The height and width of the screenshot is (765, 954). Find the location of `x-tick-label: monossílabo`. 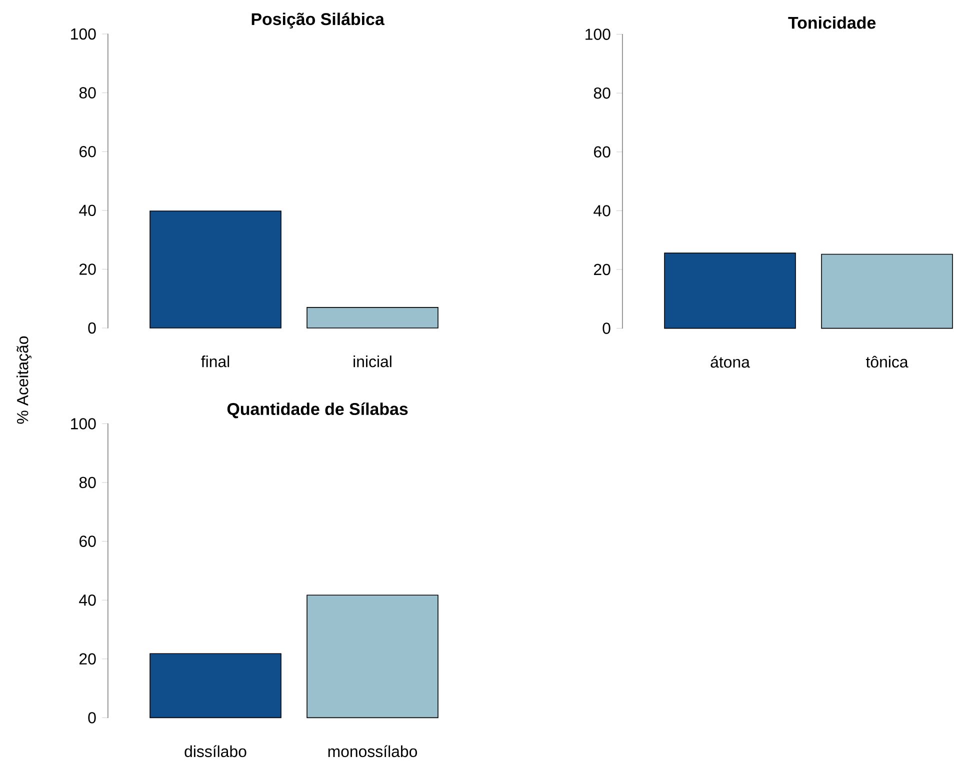

x-tick-label: monossílabo is located at coordinates (373, 751).